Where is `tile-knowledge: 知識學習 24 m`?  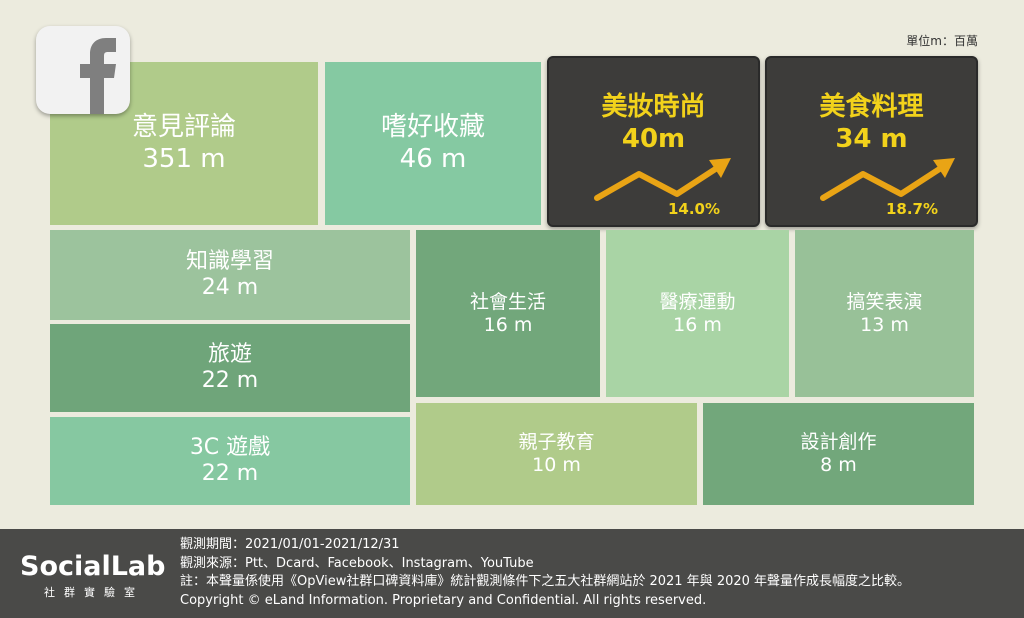
tile-knowledge: 知識學習 24 m is located at coordinates (230, 275).